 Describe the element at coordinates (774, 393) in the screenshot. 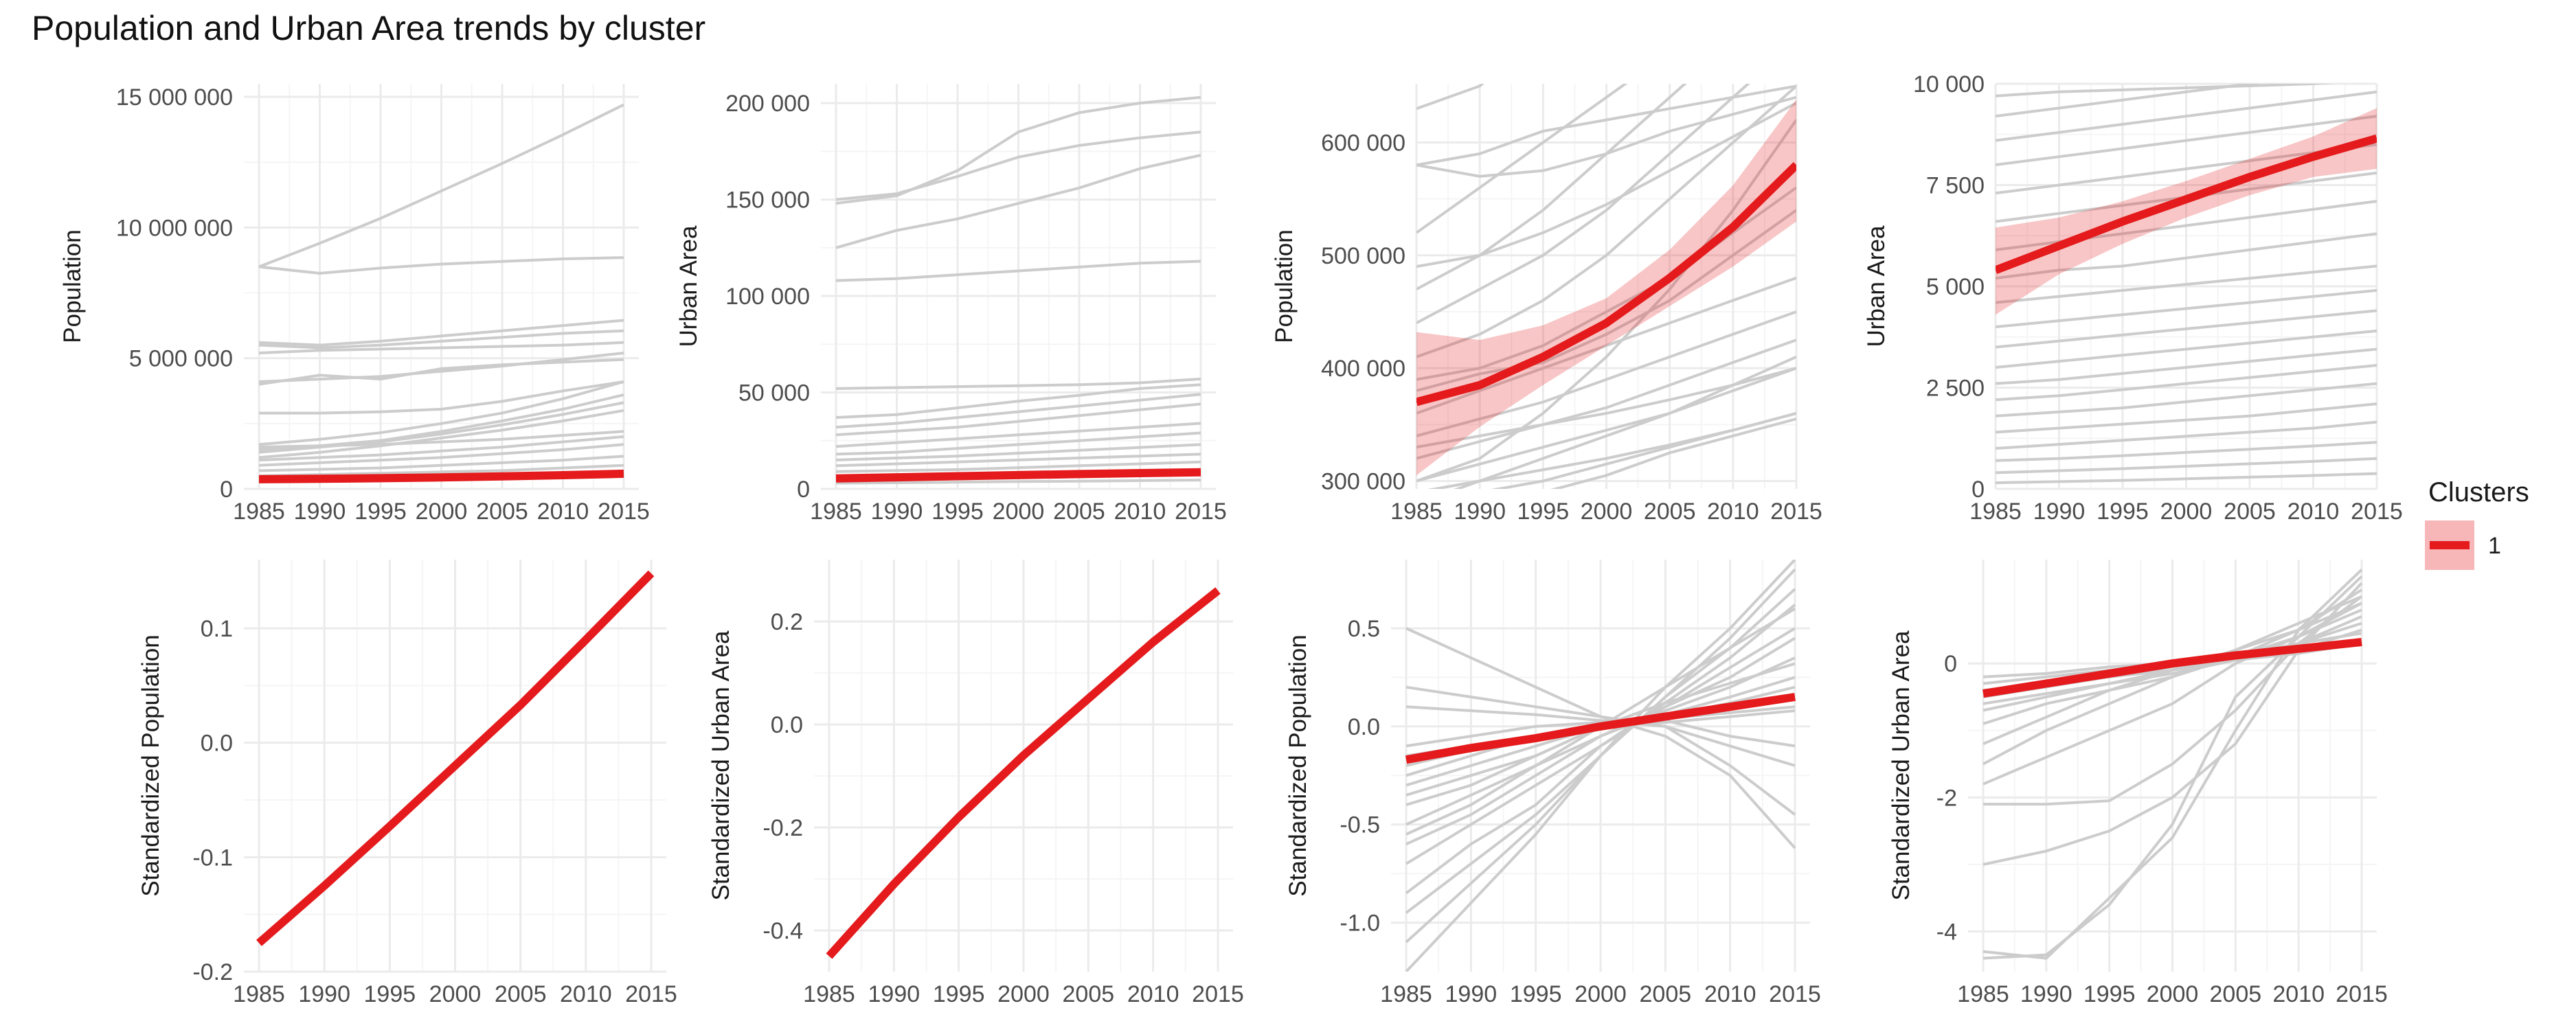

I see `y-tick-label: 50 000` at that location.